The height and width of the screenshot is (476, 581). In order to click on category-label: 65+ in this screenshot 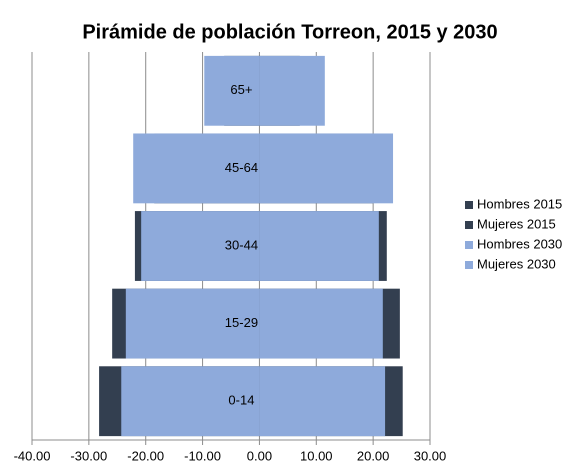, I will do `click(241, 89)`.